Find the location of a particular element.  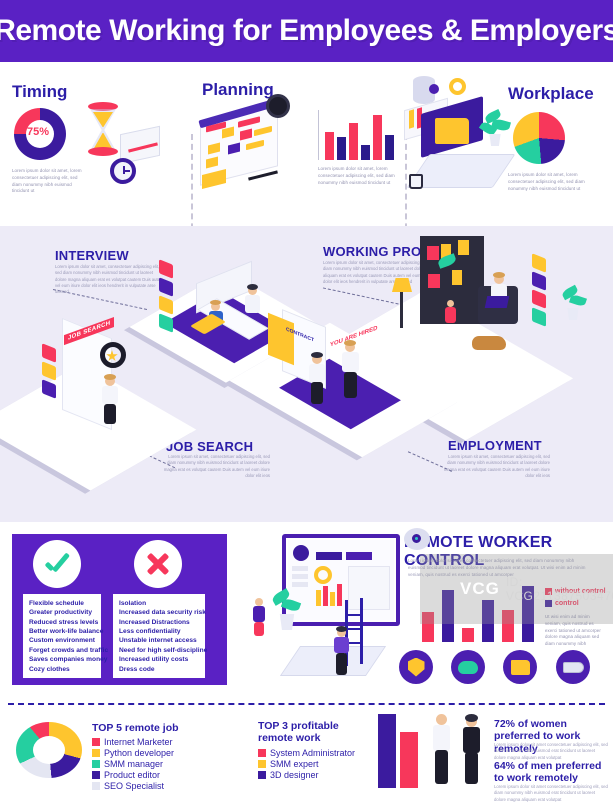

workplace-pie-chart is located at coordinates (539, 138).